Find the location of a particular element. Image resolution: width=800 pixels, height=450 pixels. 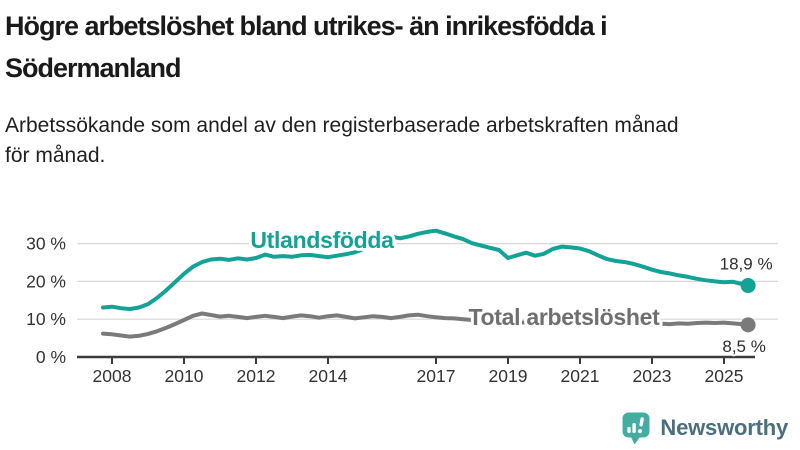

x-tick-label-2012: 2012 is located at coordinates (256, 376).